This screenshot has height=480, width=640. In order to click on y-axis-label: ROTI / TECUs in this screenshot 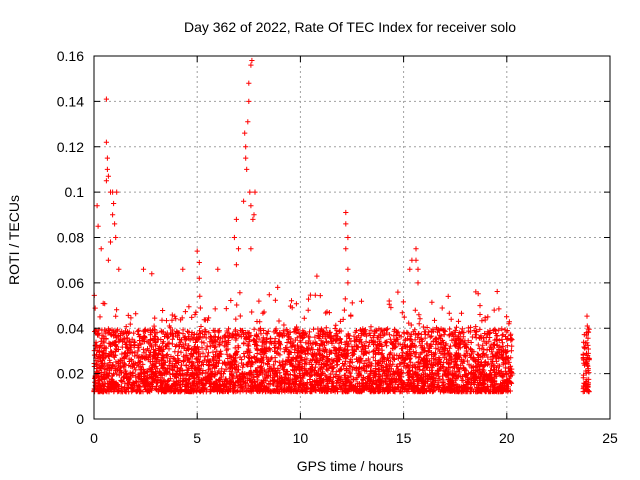, I will do `click(14, 240)`.